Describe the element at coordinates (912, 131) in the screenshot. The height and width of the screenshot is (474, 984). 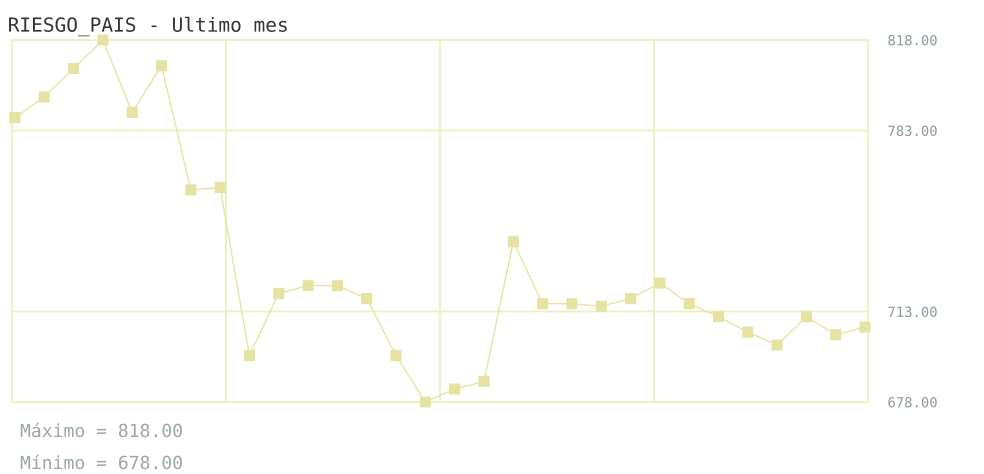
I see `y-tick-label: 783.00` at that location.